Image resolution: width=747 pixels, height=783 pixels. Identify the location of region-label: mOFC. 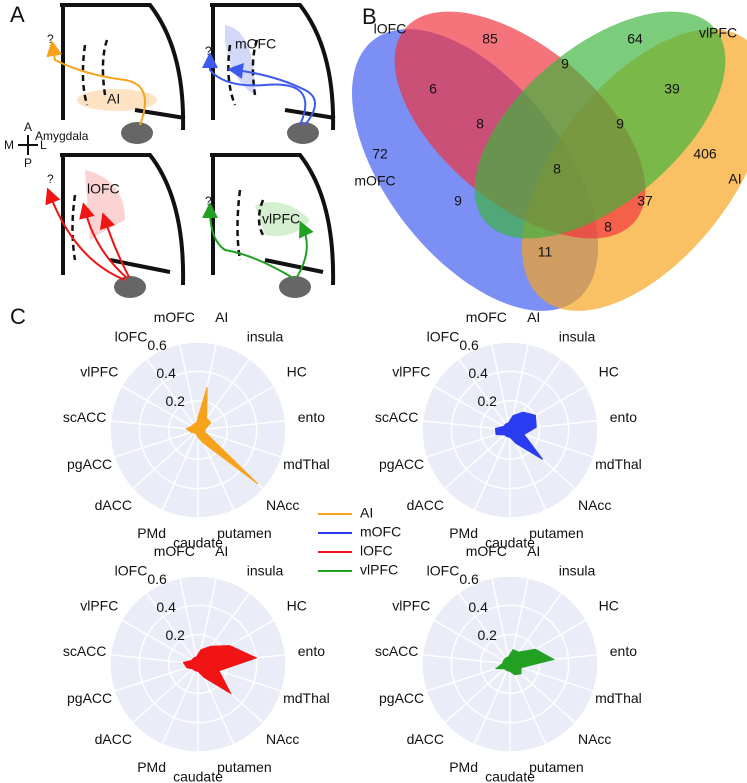
(255, 44).